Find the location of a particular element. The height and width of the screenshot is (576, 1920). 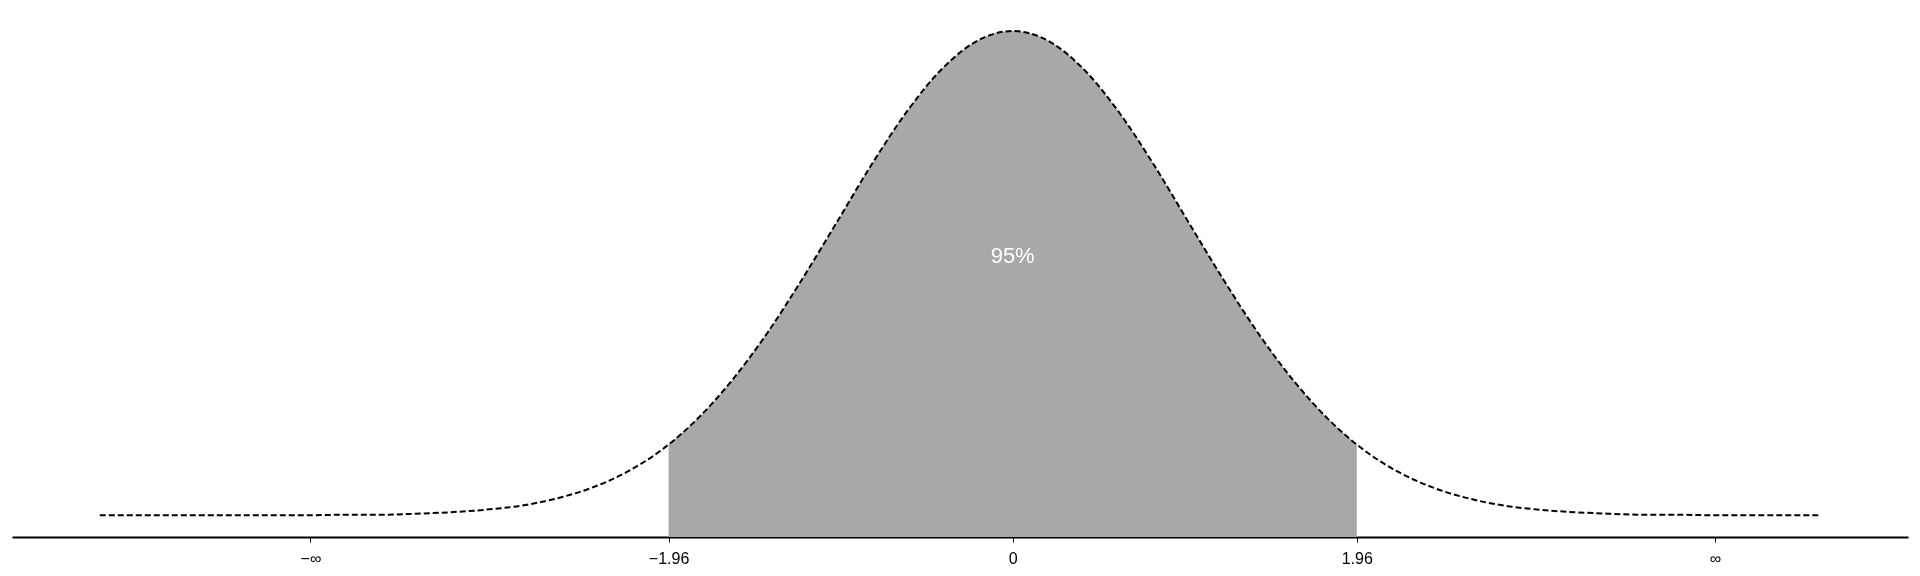

x-tick-label: −∞ is located at coordinates (311, 558).